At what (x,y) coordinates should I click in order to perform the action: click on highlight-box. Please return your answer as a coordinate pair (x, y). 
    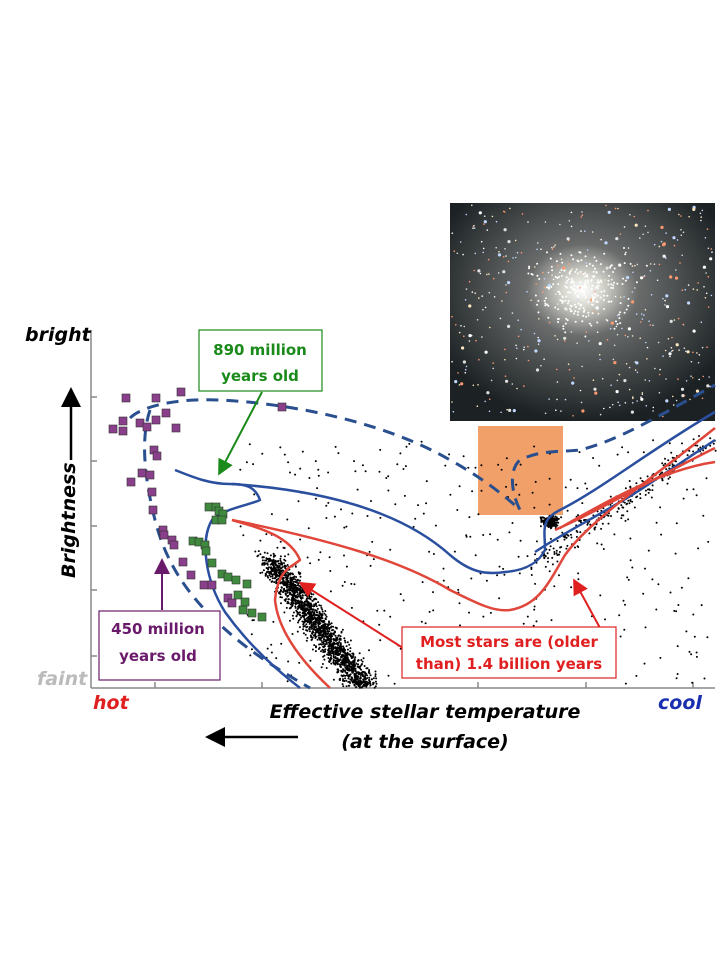
    Looking at the image, I should click on (520, 470).